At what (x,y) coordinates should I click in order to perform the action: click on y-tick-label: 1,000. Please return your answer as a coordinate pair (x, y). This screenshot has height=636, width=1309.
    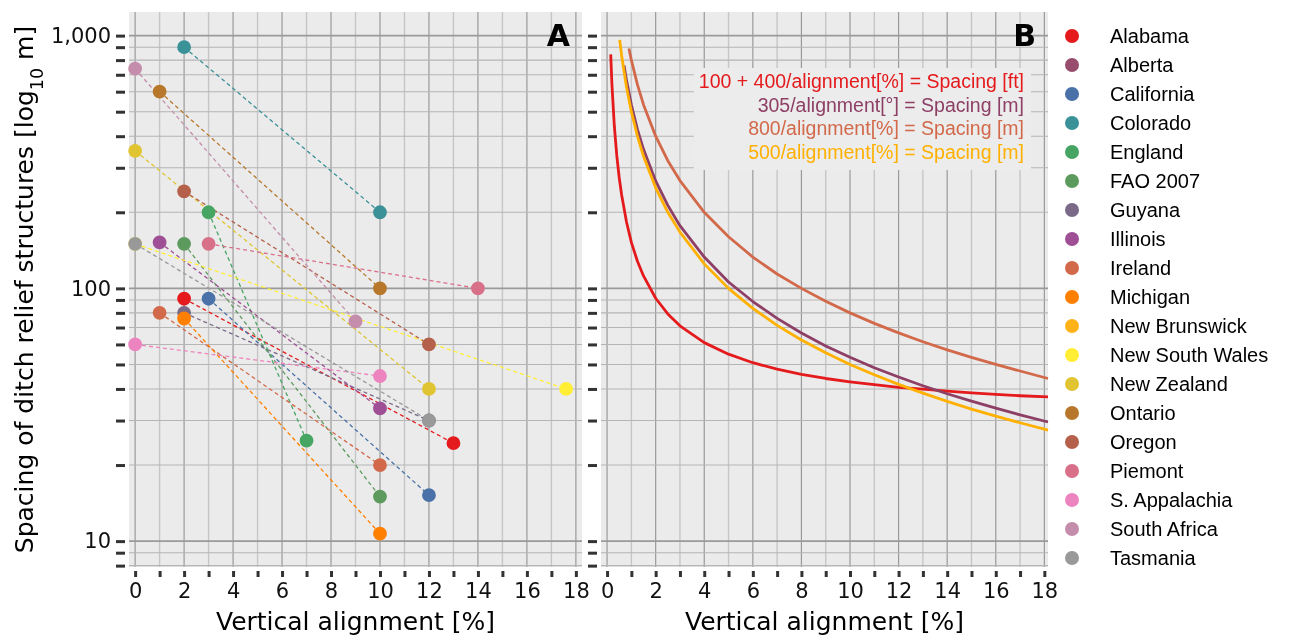
    Looking at the image, I should click on (80, 35).